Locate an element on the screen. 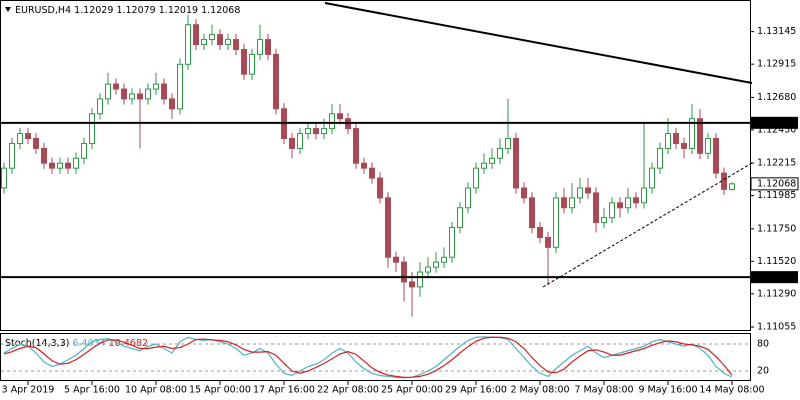  indicator-main: 6.4034 is located at coordinates (88, 343).